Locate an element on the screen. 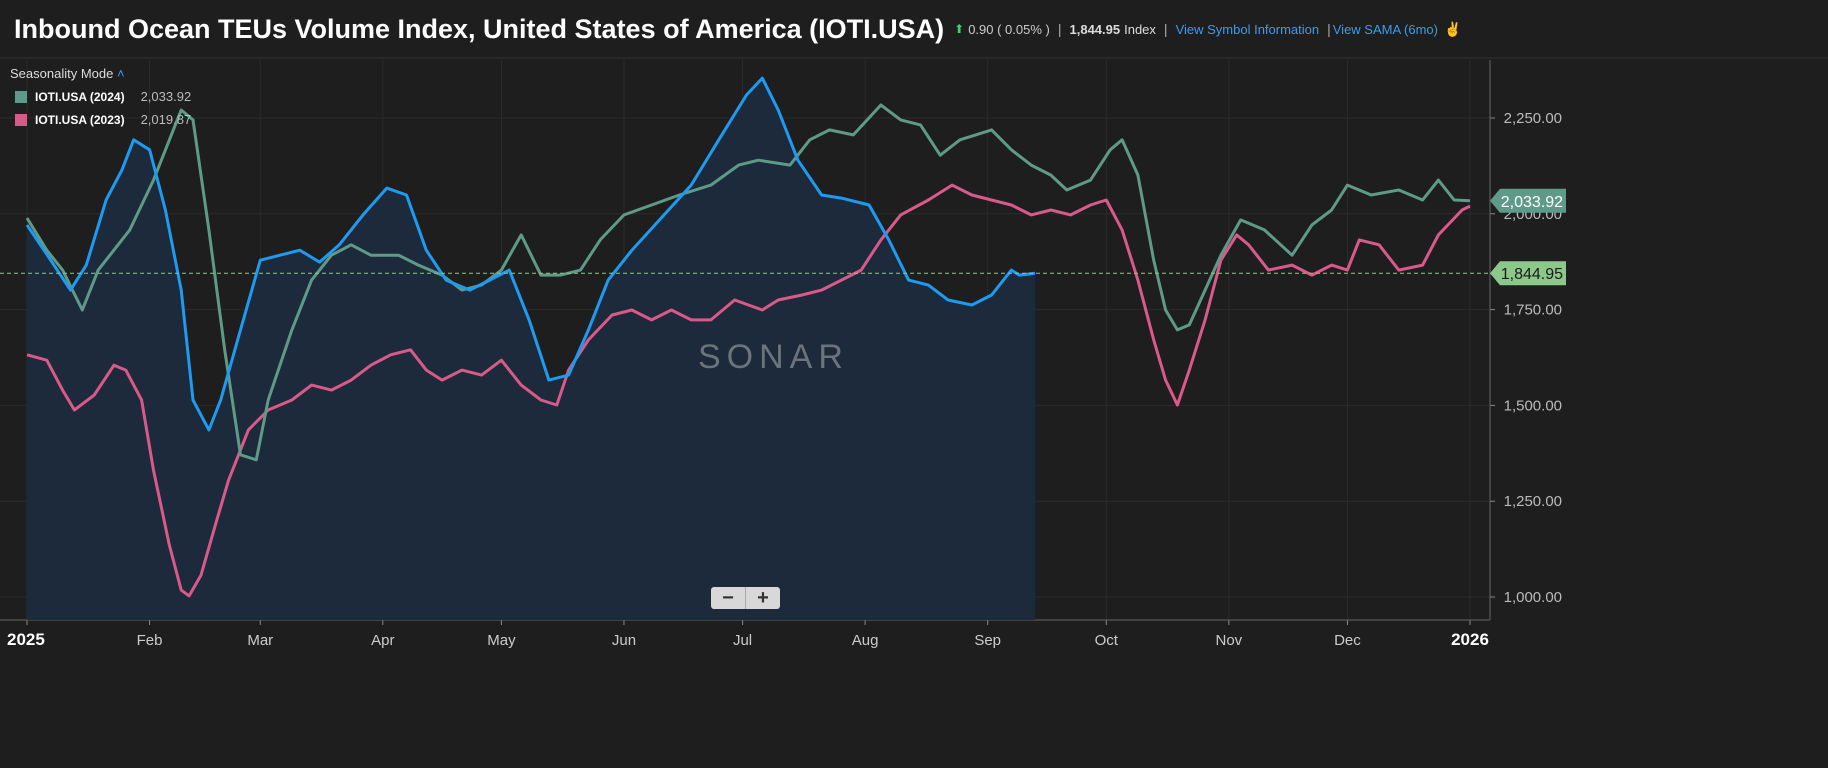 This screenshot has height=768, width=1828. x-tick-label: Nov is located at coordinates (1228, 640).